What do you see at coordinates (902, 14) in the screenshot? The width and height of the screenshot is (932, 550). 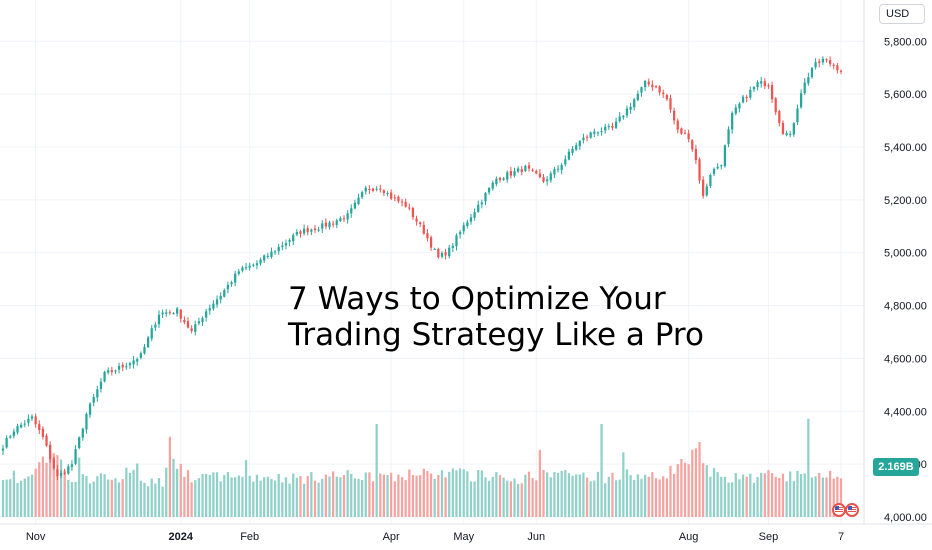 I see `currency-button: USD` at bounding box center [902, 14].